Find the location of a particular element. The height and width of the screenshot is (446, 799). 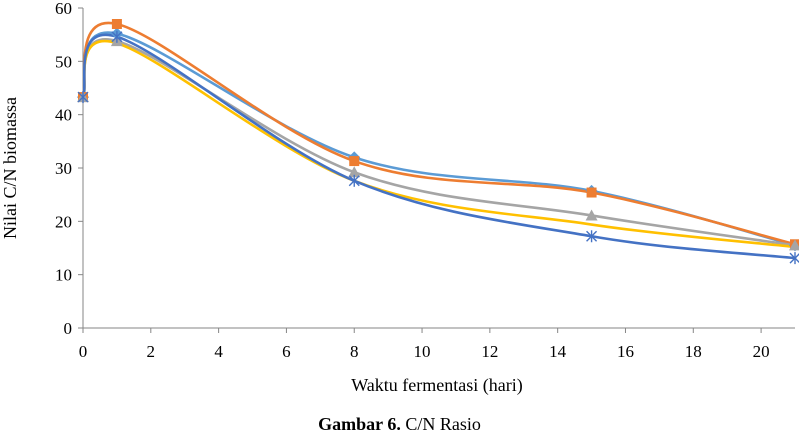

x-tick-label: 18 is located at coordinates (693, 351).